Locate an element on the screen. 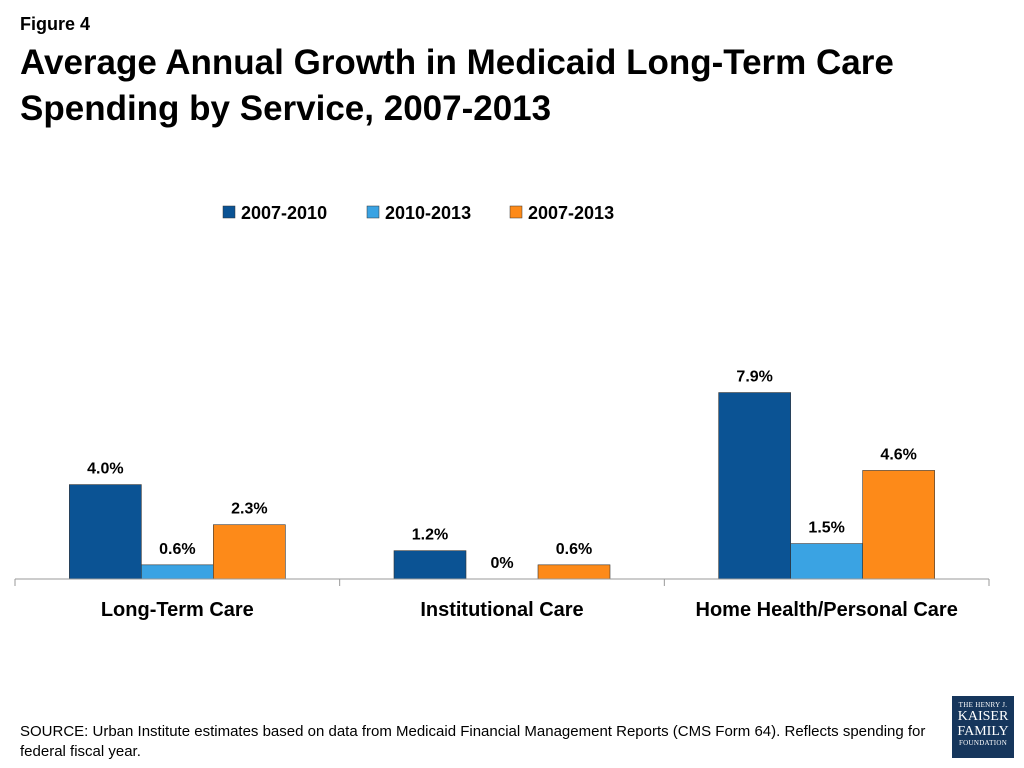 The width and height of the screenshot is (1024, 768). bar-long-term-care-2007-2013 is located at coordinates (249, 552).